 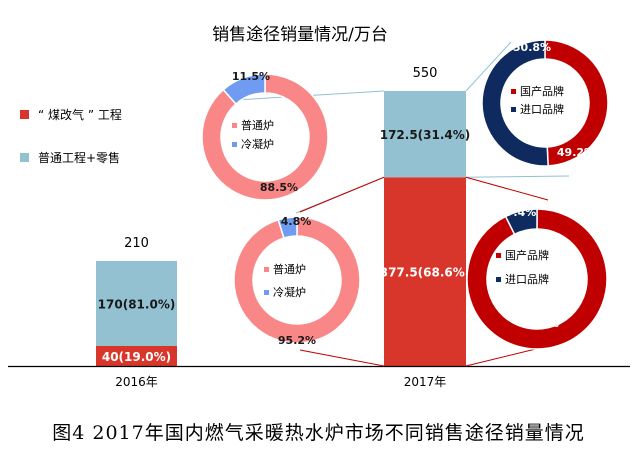 What do you see at coordinates (425, 73) in the screenshot?
I see `total-label-1: 550` at bounding box center [425, 73].